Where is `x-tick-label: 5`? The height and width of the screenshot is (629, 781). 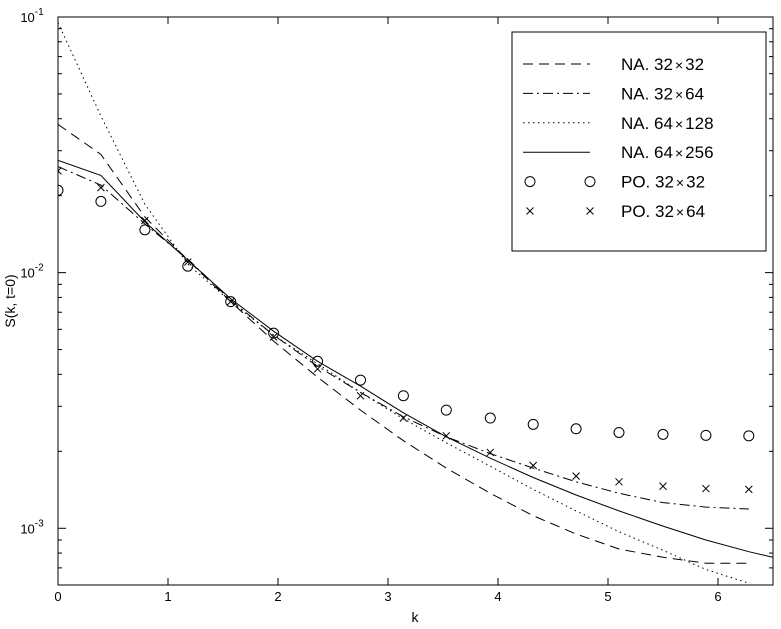
x-tick-label: 5 is located at coordinates (607, 596).